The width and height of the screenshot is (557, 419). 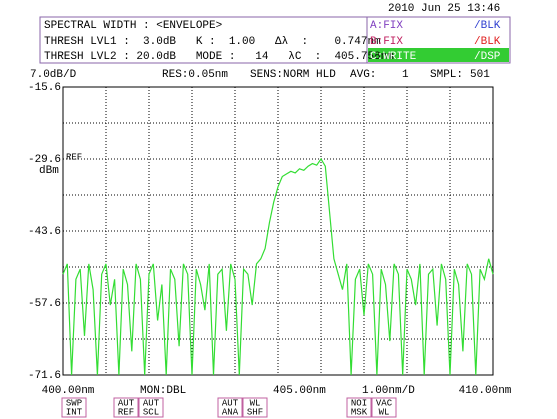 I want to click on smpl-value: 501, so click(x=480, y=75).